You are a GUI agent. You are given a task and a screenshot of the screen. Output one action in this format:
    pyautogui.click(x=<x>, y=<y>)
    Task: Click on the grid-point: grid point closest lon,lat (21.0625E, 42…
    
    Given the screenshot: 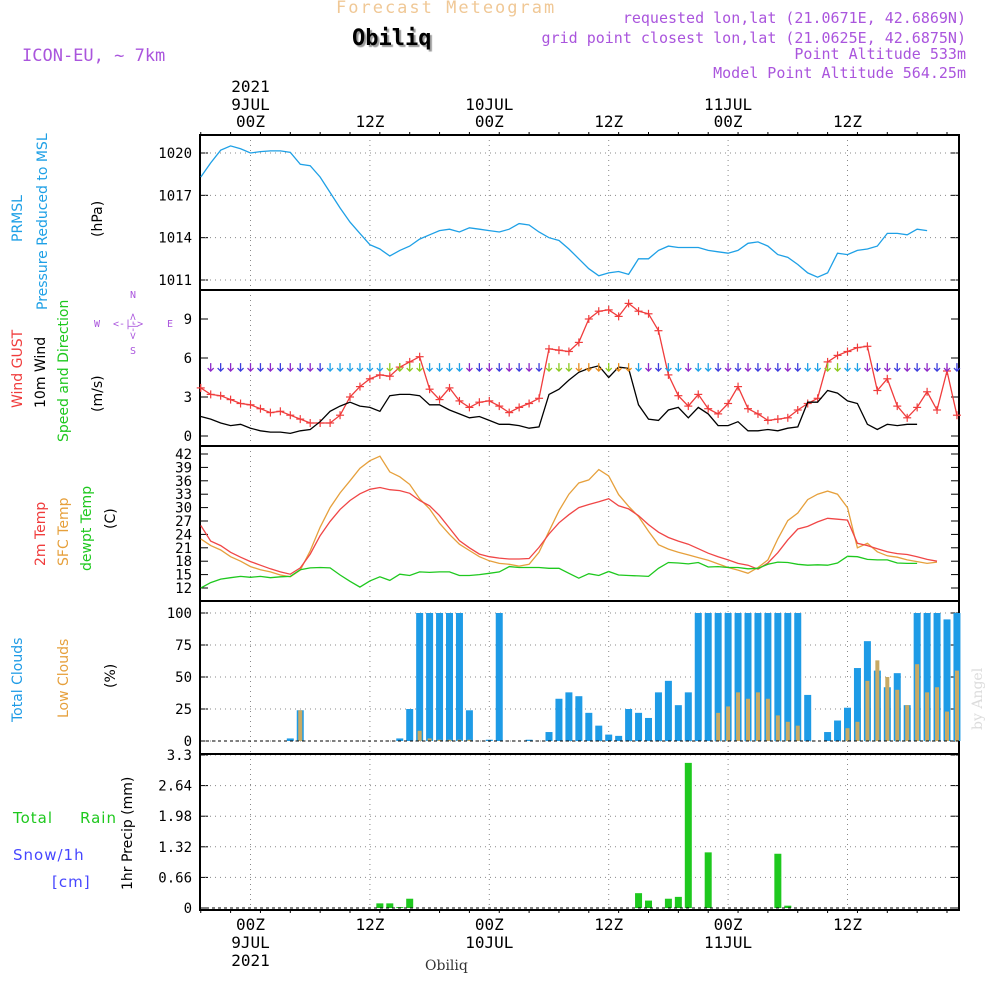 What is the action you would take?
    pyautogui.click(x=753, y=38)
    